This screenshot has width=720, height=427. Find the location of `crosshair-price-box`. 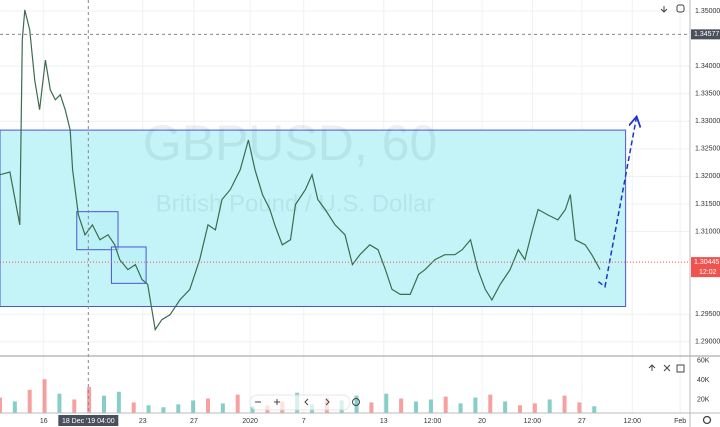

crosshair-price-box is located at coordinates (705, 34).